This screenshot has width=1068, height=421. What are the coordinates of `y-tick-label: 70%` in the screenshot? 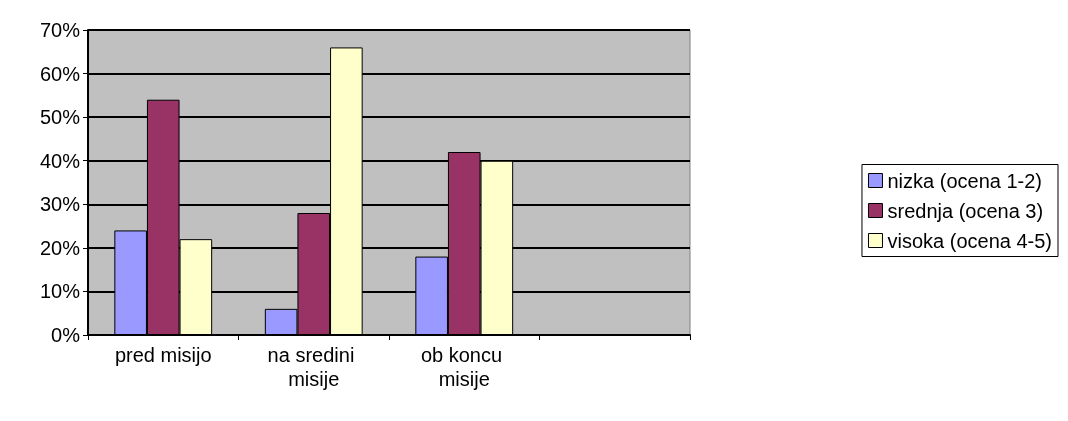 It's located at (60, 30).